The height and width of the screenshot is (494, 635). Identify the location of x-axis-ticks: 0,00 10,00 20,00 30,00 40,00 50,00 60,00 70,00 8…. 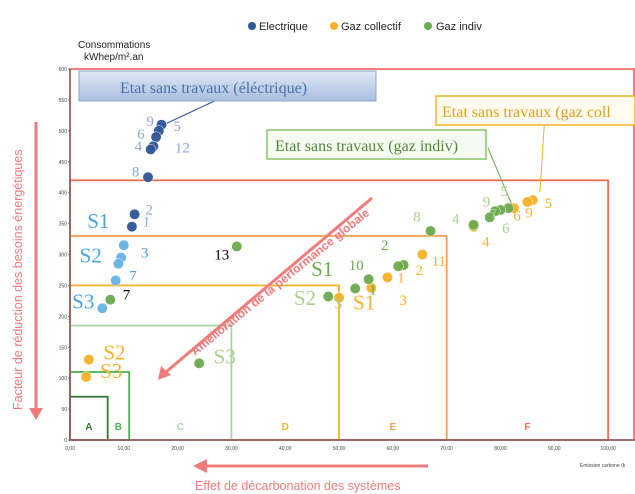
(340, 449).